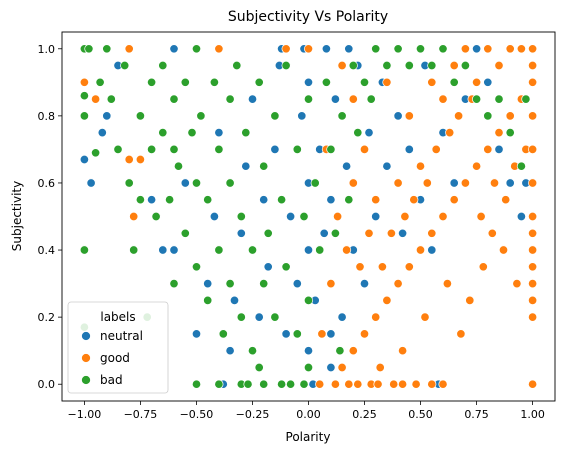  What do you see at coordinates (308, 437) in the screenshot?
I see `x-axis-label: Polarity` at bounding box center [308, 437].